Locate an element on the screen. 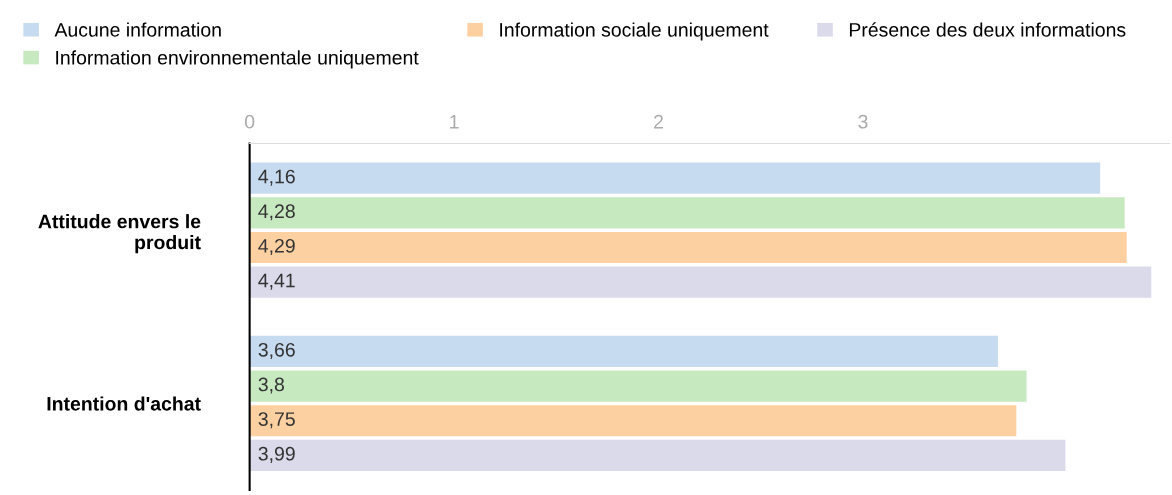  text: 3,75 is located at coordinates (276, 420).